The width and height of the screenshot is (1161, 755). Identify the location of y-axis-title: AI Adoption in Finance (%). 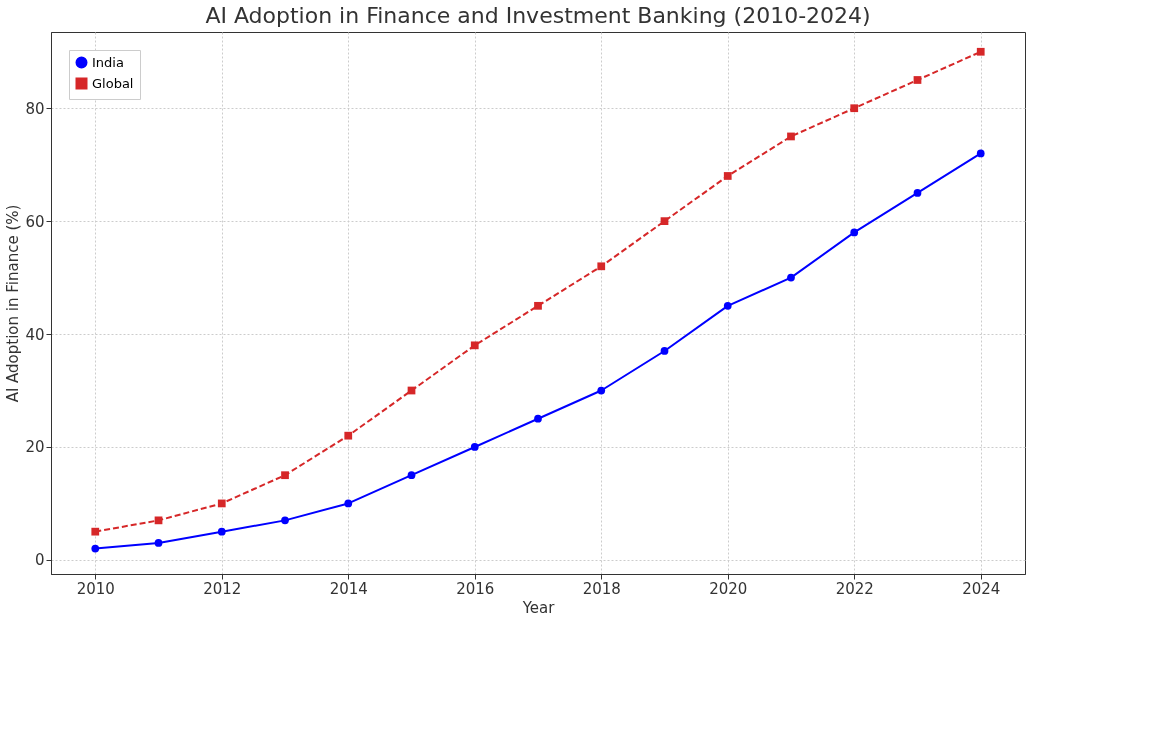
(13, 303).